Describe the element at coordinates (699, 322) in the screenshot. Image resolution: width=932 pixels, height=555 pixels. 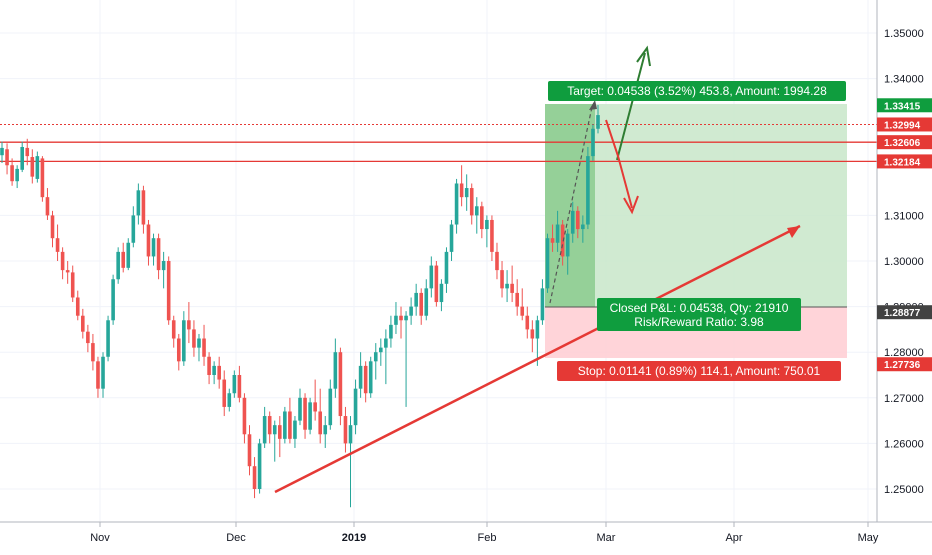
I see `risk-reward-label: Risk/Reward Ratio: 3.98` at that location.